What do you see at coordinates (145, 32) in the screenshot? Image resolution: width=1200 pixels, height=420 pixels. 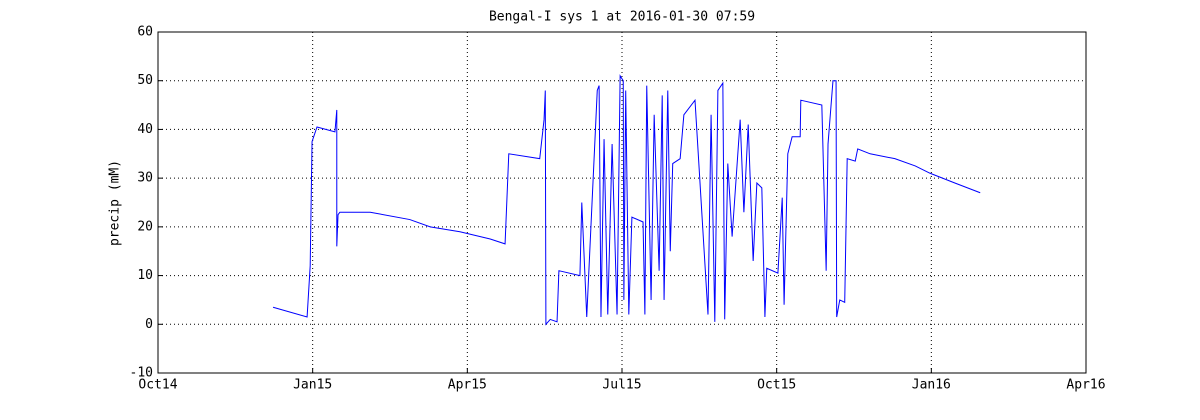 I see `y-tick-label: 60` at bounding box center [145, 32].